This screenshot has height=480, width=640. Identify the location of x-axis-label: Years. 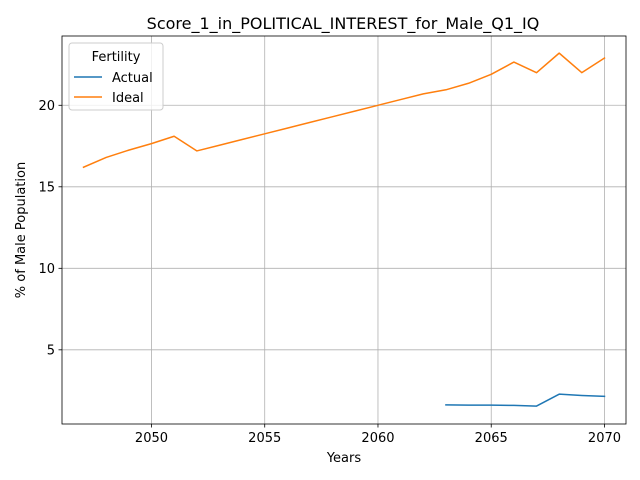
(344, 458).